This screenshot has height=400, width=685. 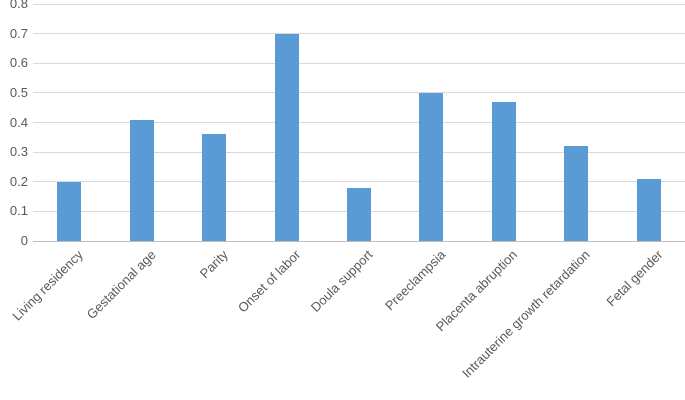 What do you see at coordinates (47, 285) in the screenshot?
I see `x-label-living-residency: Living residency` at bounding box center [47, 285].